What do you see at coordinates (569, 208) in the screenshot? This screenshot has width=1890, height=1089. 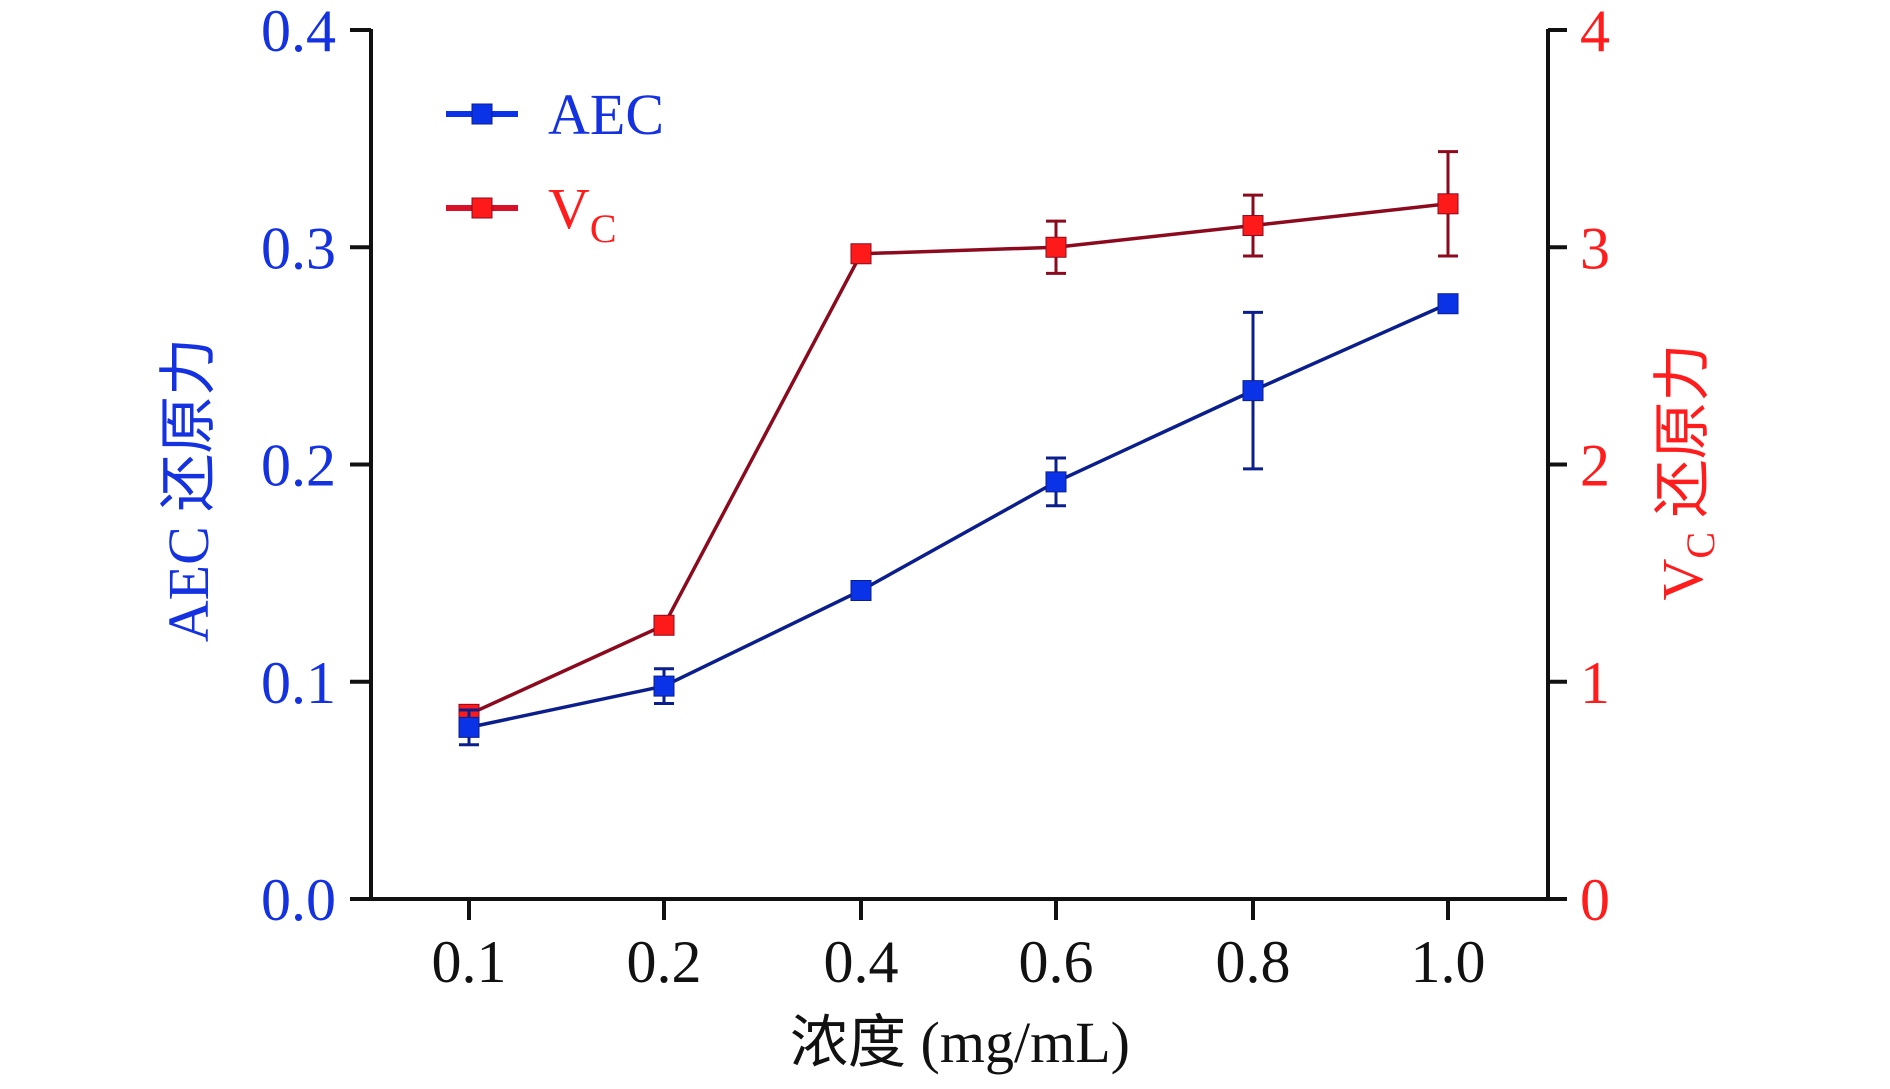 I see `legend-vc-main: V` at bounding box center [569, 208].